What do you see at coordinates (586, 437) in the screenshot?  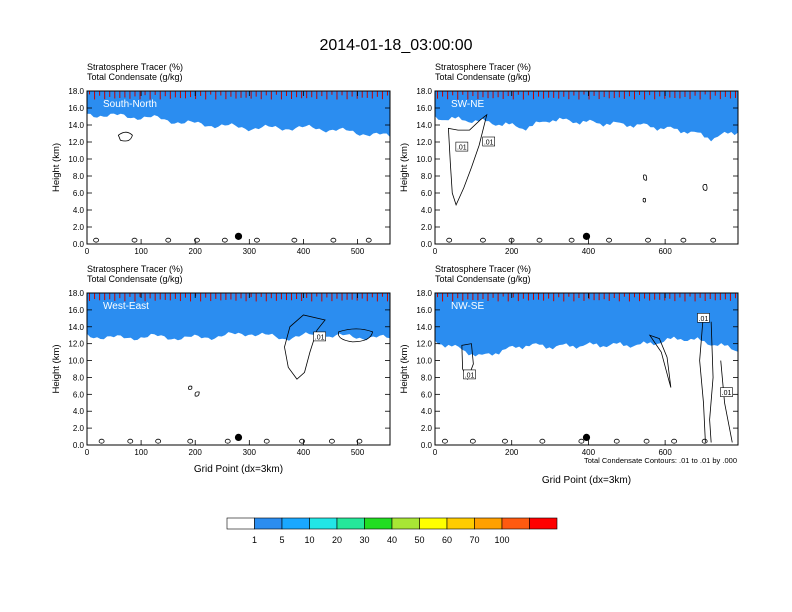 I see `location-marker` at bounding box center [586, 437].